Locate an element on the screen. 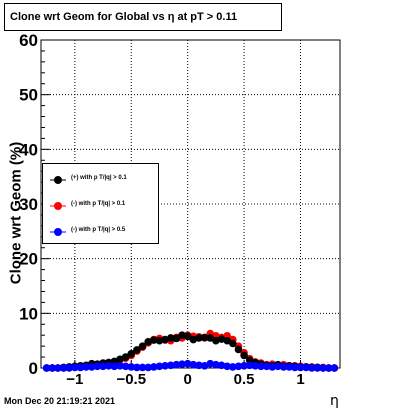 The height and width of the screenshot is (409, 400). x-tick-label: 1 is located at coordinates (300, 379).